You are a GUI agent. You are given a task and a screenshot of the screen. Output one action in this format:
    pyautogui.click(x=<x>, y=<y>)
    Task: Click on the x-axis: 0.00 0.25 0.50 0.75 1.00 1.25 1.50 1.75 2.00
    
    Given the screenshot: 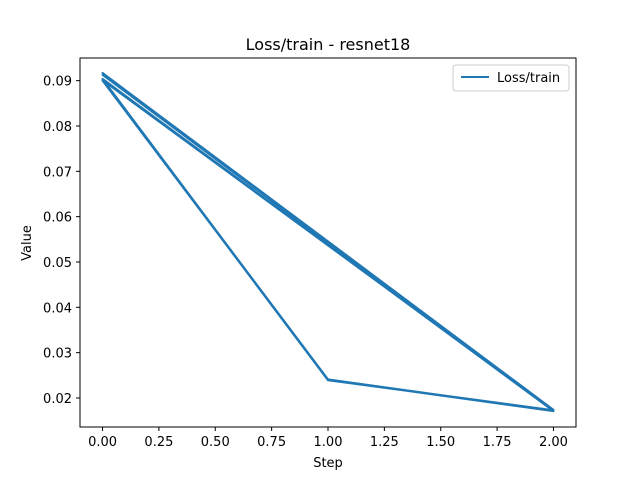 What is the action you would take?
    pyautogui.click(x=328, y=438)
    